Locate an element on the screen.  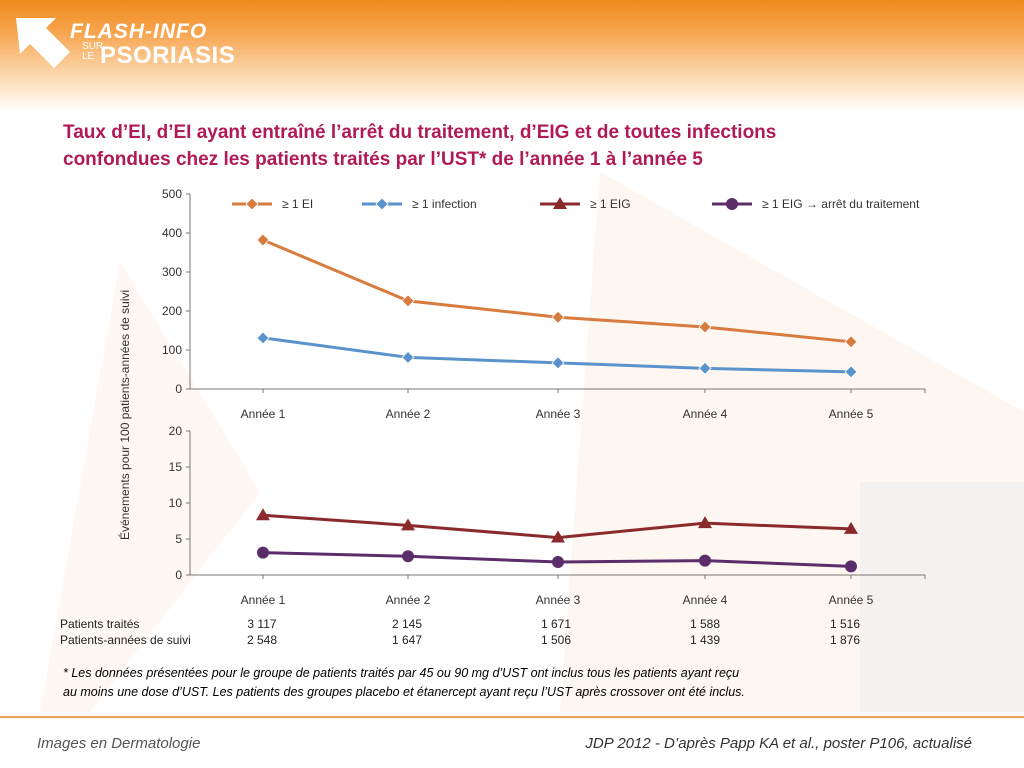
logo-flash-info: FLASH-INFO is located at coordinates (139, 31).